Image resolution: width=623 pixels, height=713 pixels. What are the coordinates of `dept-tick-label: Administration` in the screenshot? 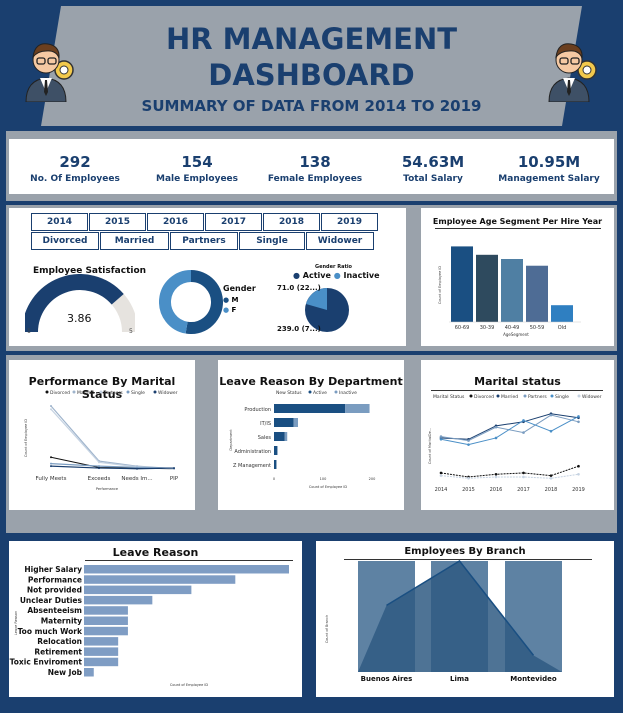 It's located at (252, 452).